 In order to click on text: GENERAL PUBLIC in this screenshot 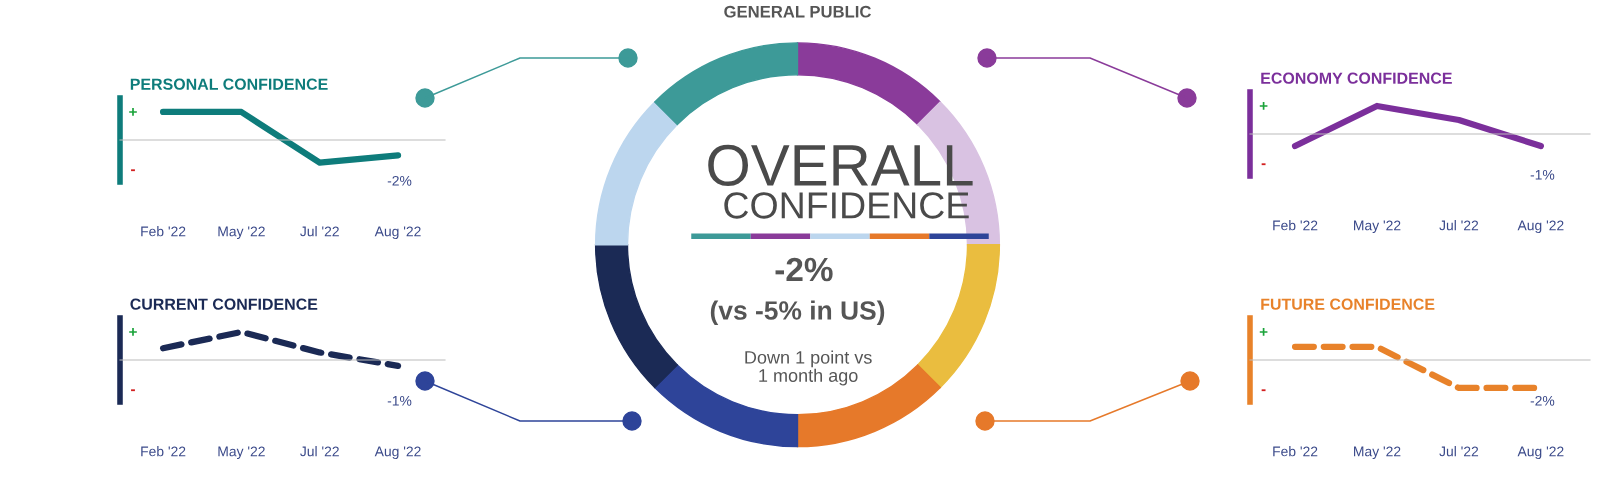, I will do `click(797, 11)`.